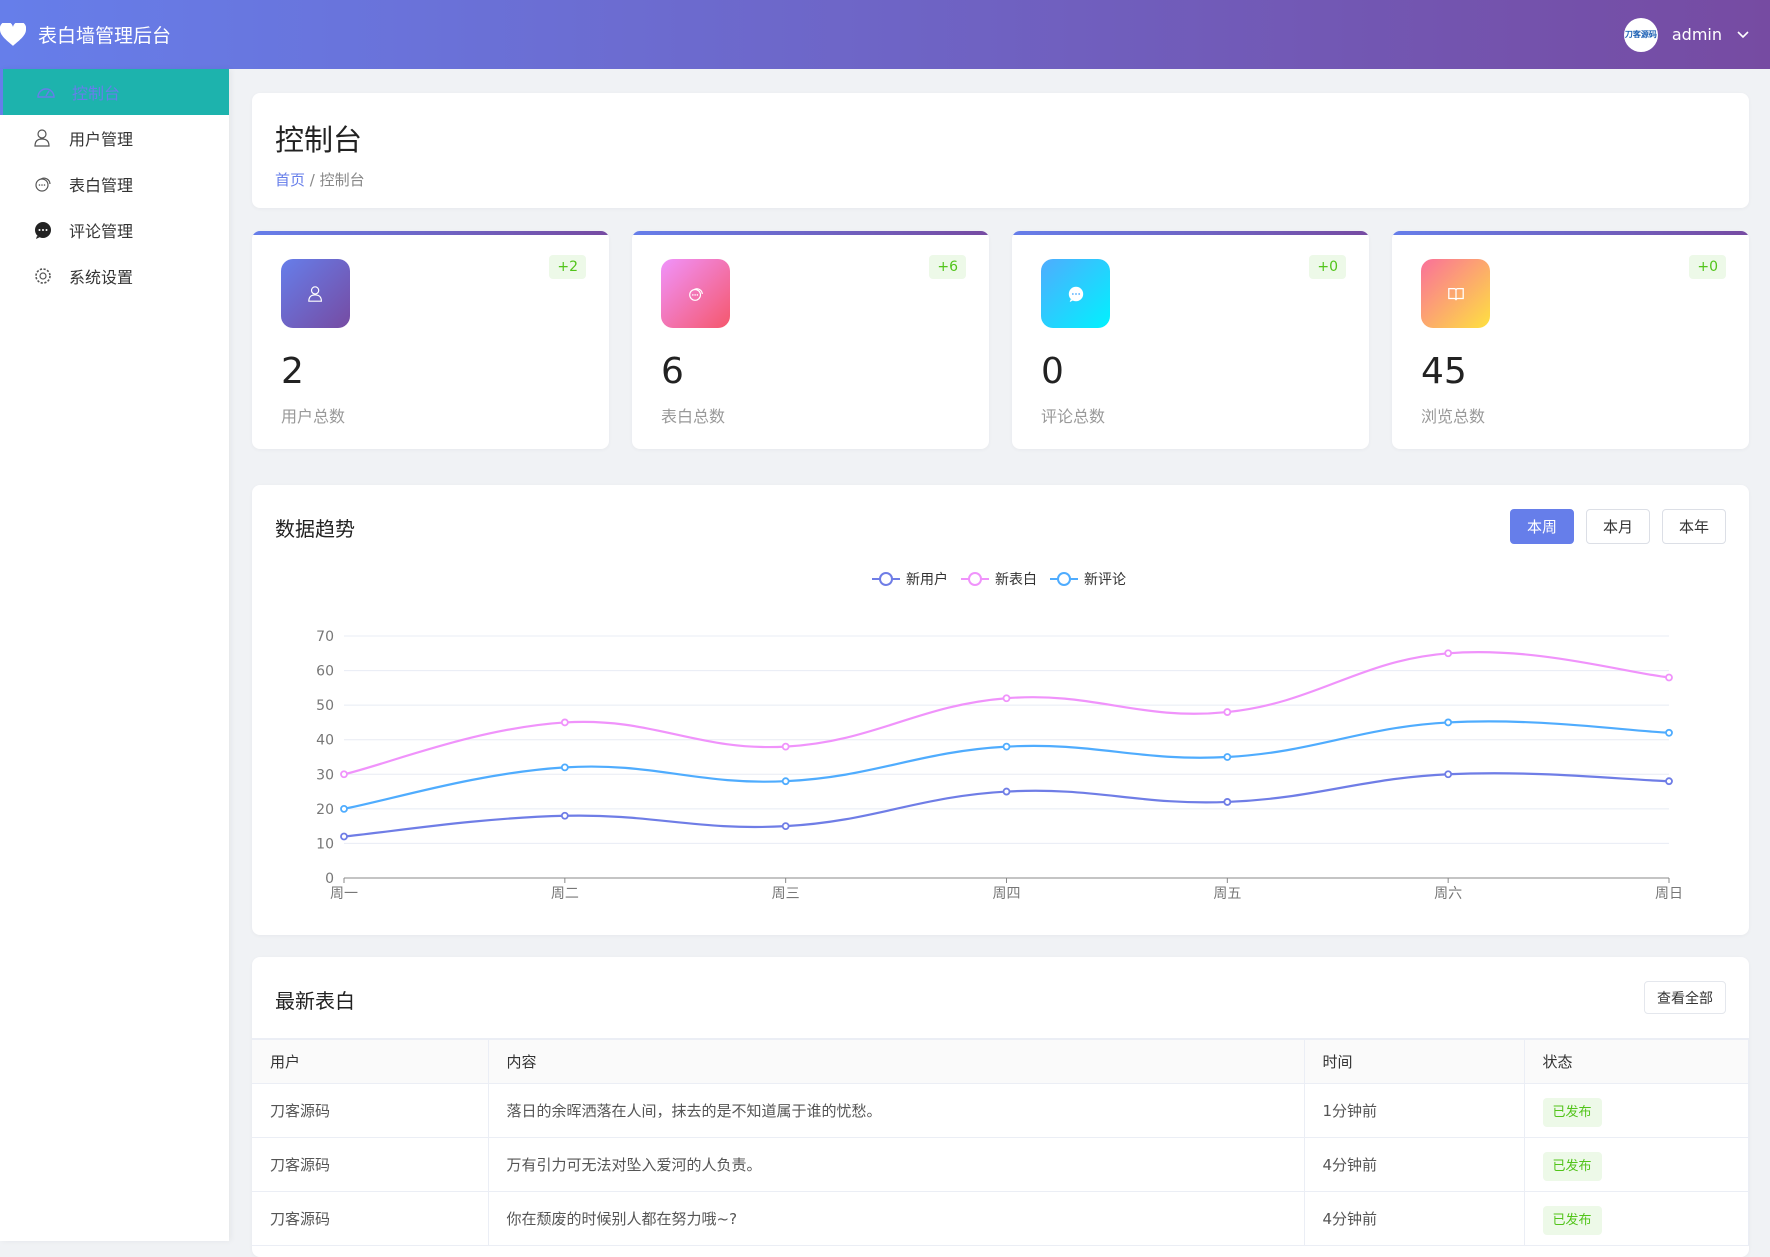  Describe the element at coordinates (1000, 150) in the screenshot. I see `page-header-card: 控制台 首页 / 控制台` at that location.